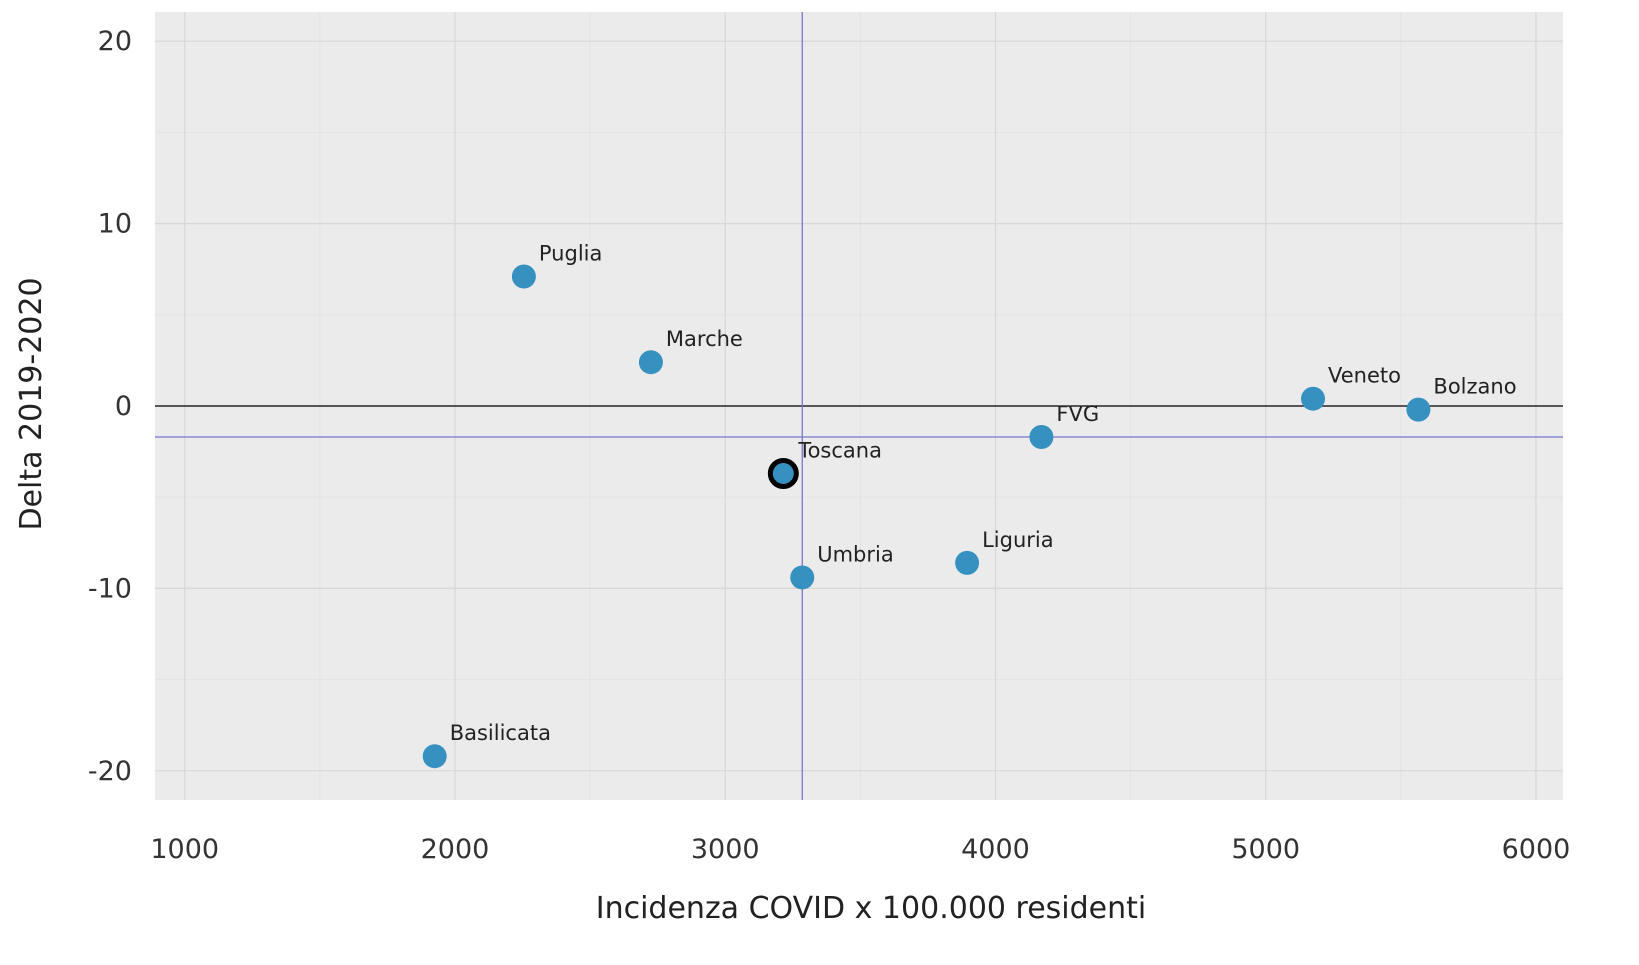 The height and width of the screenshot is (965, 1639). Describe the element at coordinates (1364, 376) in the screenshot. I see `point-label: Veneto` at that location.